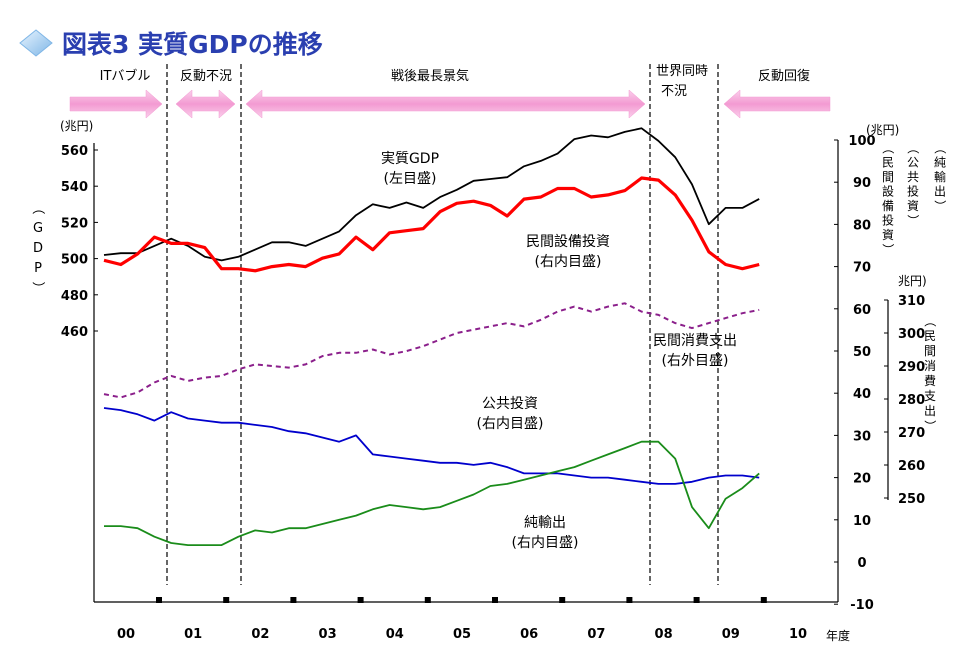  I want to click on right-inner-axis-title-1: （ 公共投資）, so click(913, 184).